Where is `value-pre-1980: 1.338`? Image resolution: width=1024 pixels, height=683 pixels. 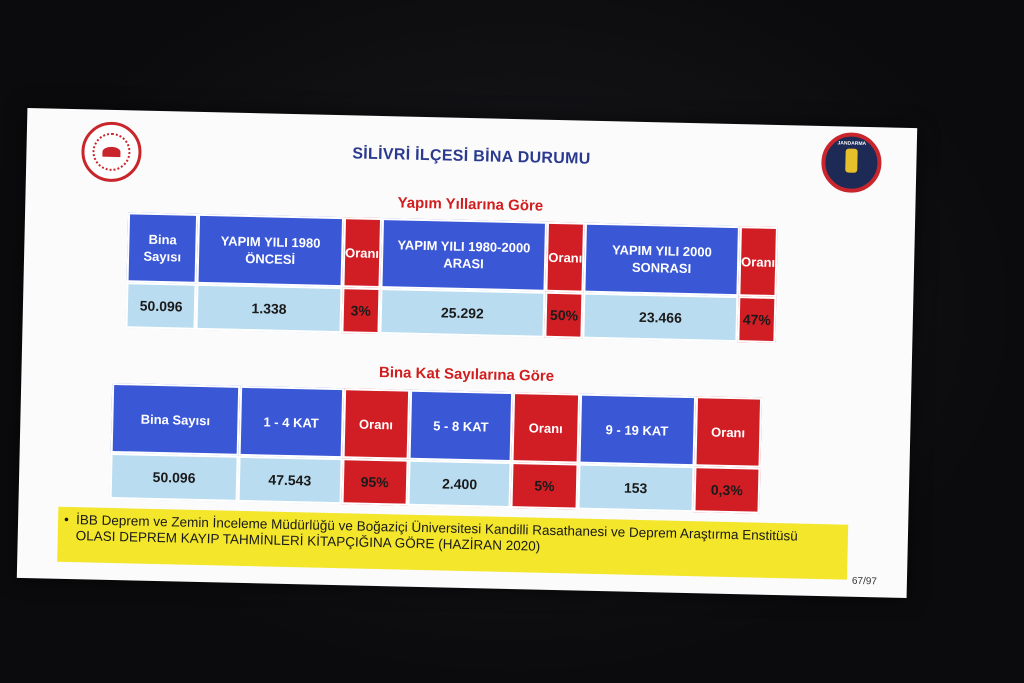
value-pre-1980: 1.338 is located at coordinates (269, 308).